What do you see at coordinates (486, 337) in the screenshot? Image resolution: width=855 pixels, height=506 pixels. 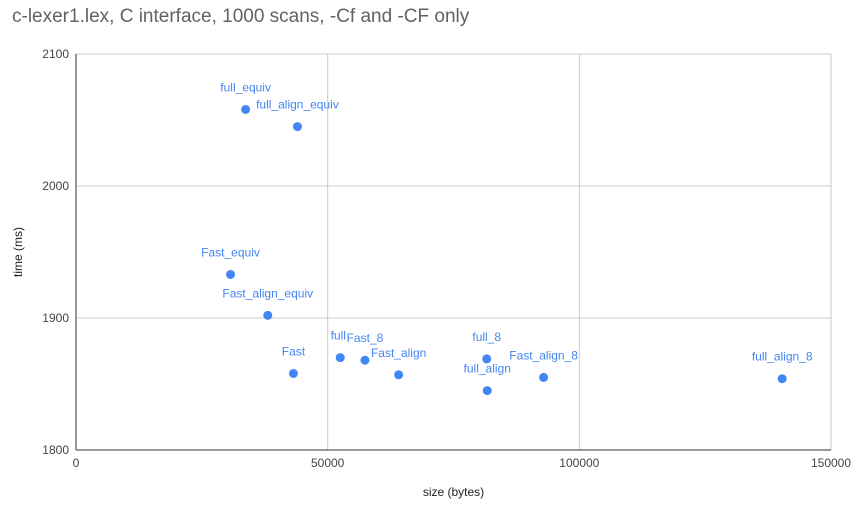 I see `point-label: full_8` at bounding box center [486, 337].